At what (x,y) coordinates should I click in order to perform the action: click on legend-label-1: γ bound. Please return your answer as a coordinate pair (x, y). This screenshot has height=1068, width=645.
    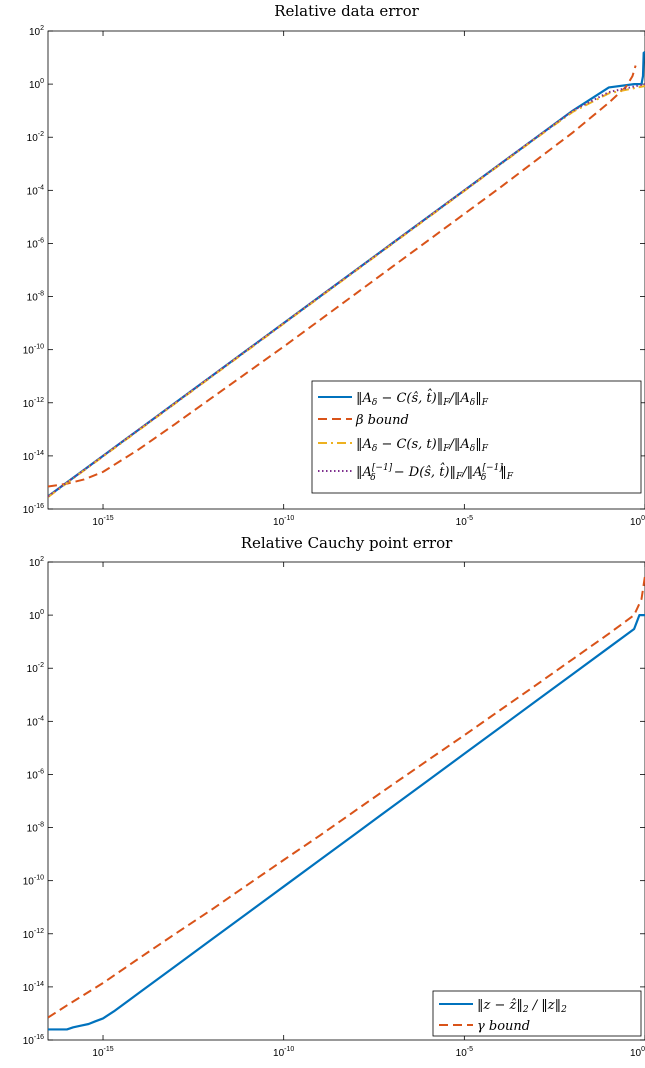
    Looking at the image, I should click on (503, 1026).